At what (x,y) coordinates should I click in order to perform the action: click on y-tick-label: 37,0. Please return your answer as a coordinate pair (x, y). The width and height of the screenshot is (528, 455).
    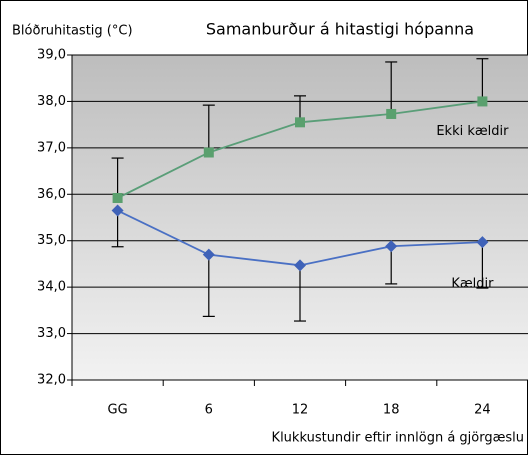
    Looking at the image, I should click on (51, 147).